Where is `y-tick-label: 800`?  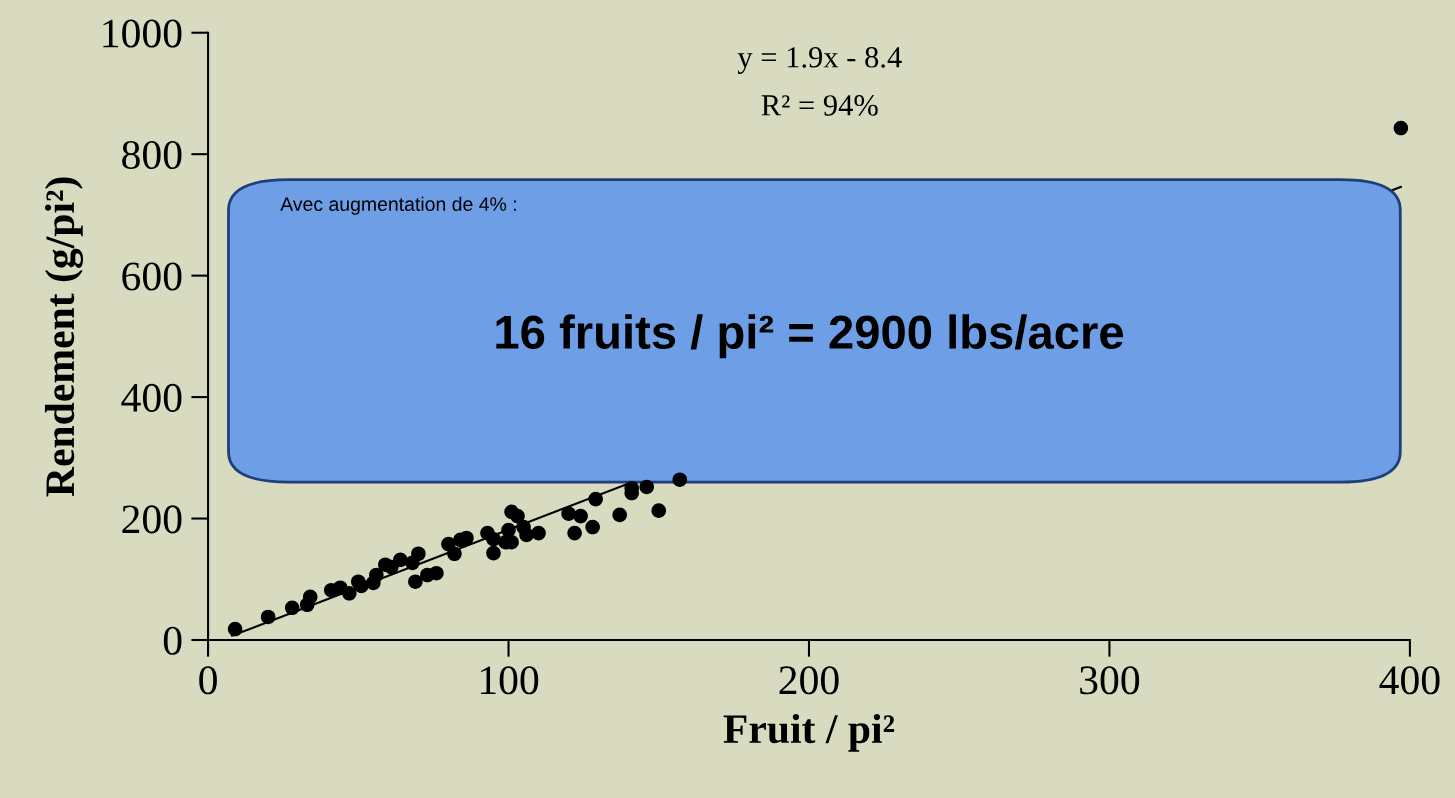
y-tick-label: 800 is located at coordinates (152, 155).